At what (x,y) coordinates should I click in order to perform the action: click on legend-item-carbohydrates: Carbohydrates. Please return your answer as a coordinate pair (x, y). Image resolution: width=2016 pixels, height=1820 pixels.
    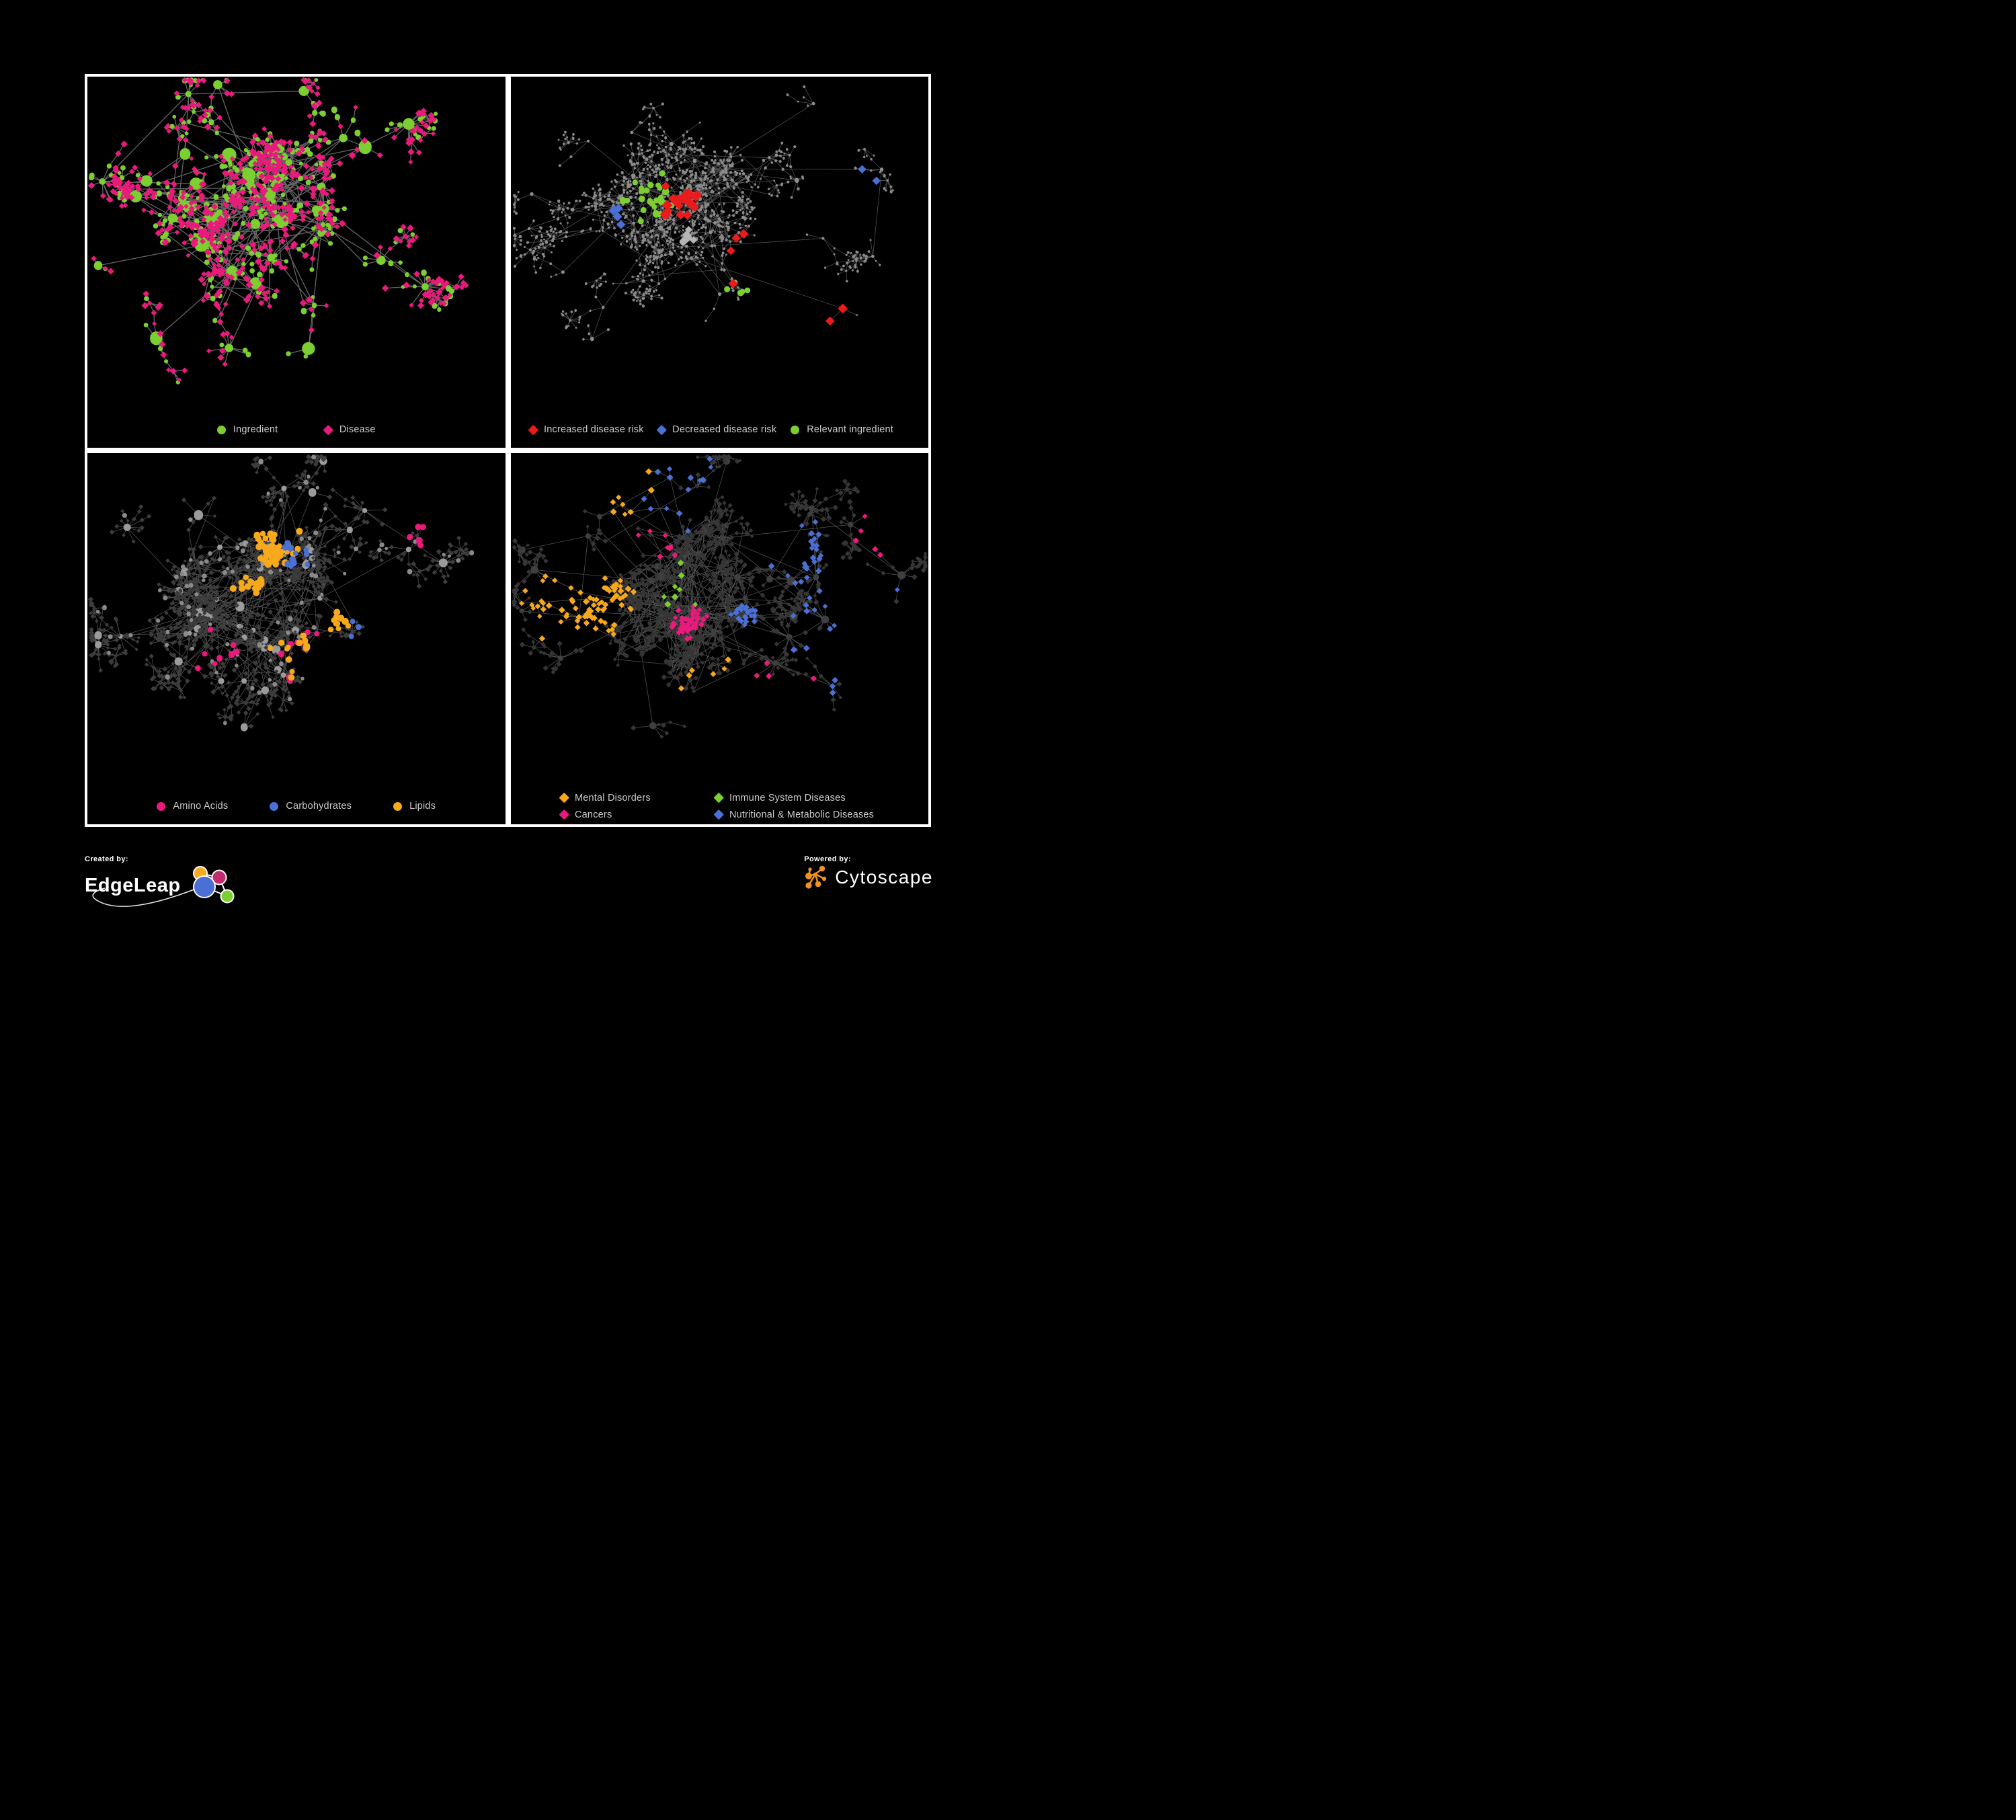
    Looking at the image, I should click on (311, 806).